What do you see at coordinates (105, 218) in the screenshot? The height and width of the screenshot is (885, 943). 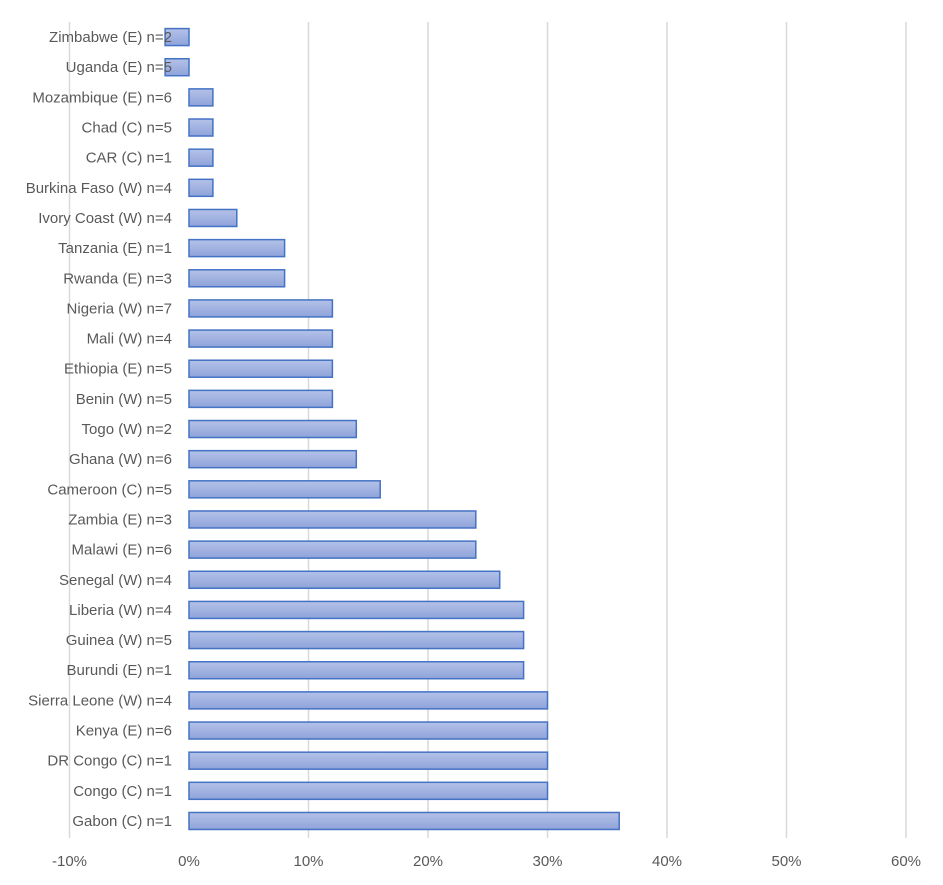 I see `category-label: Ivory Coast (W) n=4` at bounding box center [105, 218].